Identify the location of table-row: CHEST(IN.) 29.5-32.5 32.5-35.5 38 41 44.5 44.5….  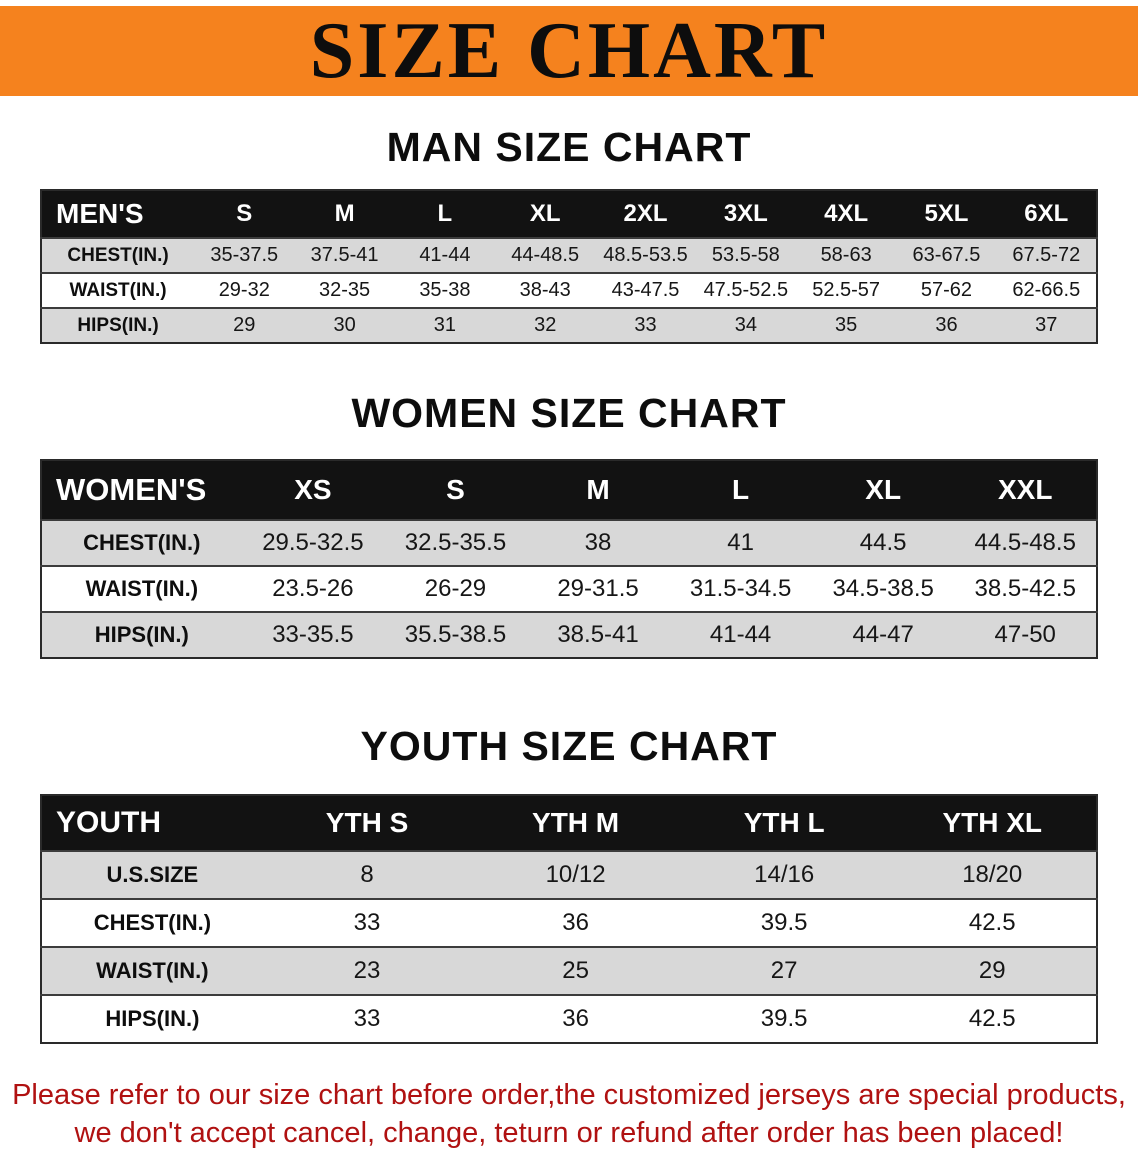
(569, 542).